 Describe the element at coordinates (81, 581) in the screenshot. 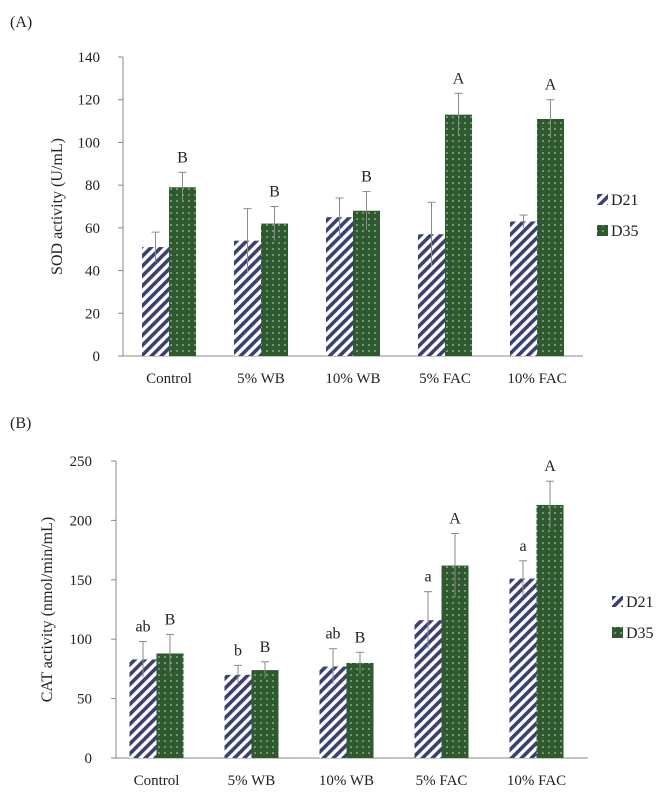

I see `y-tick-label: 150` at that location.